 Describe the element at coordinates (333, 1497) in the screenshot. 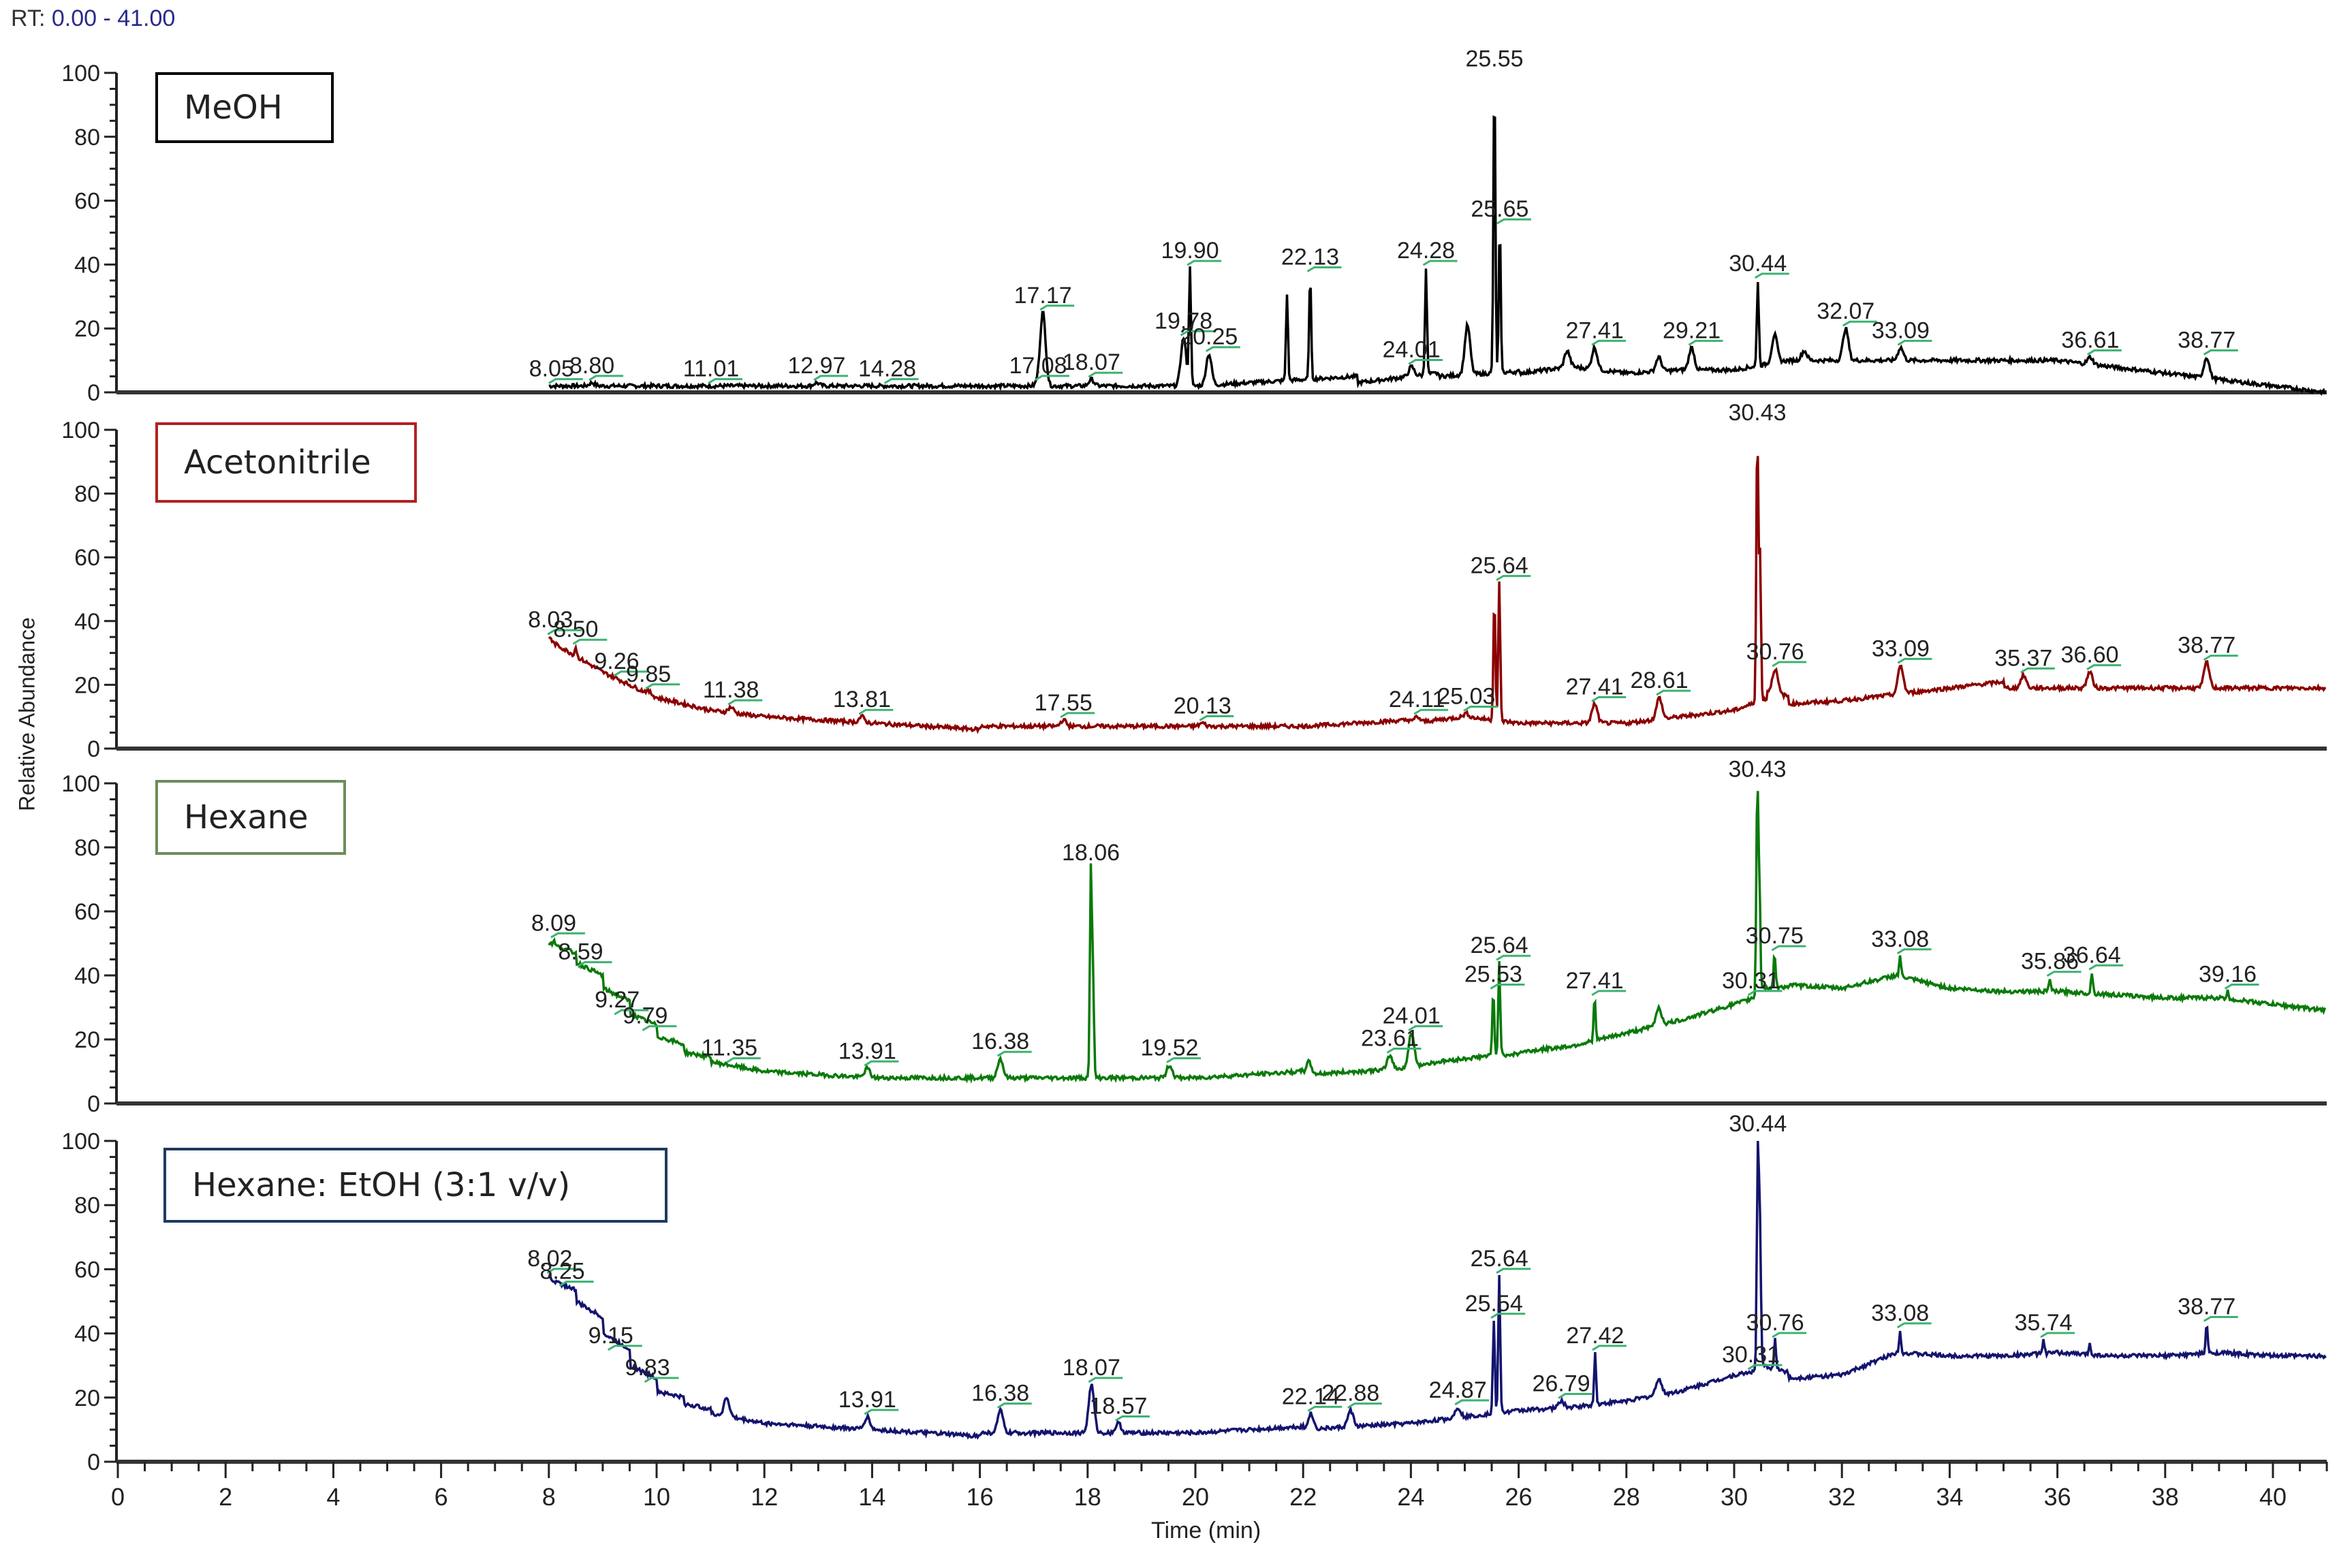

I see `x-tick-label: 4` at that location.